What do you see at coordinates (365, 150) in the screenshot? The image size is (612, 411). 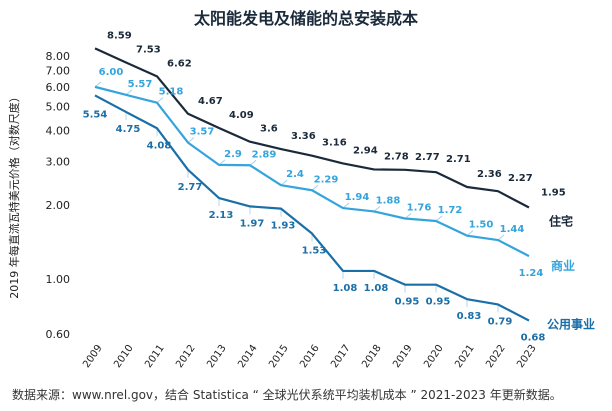 I see `data-label: 2.94` at bounding box center [365, 150].